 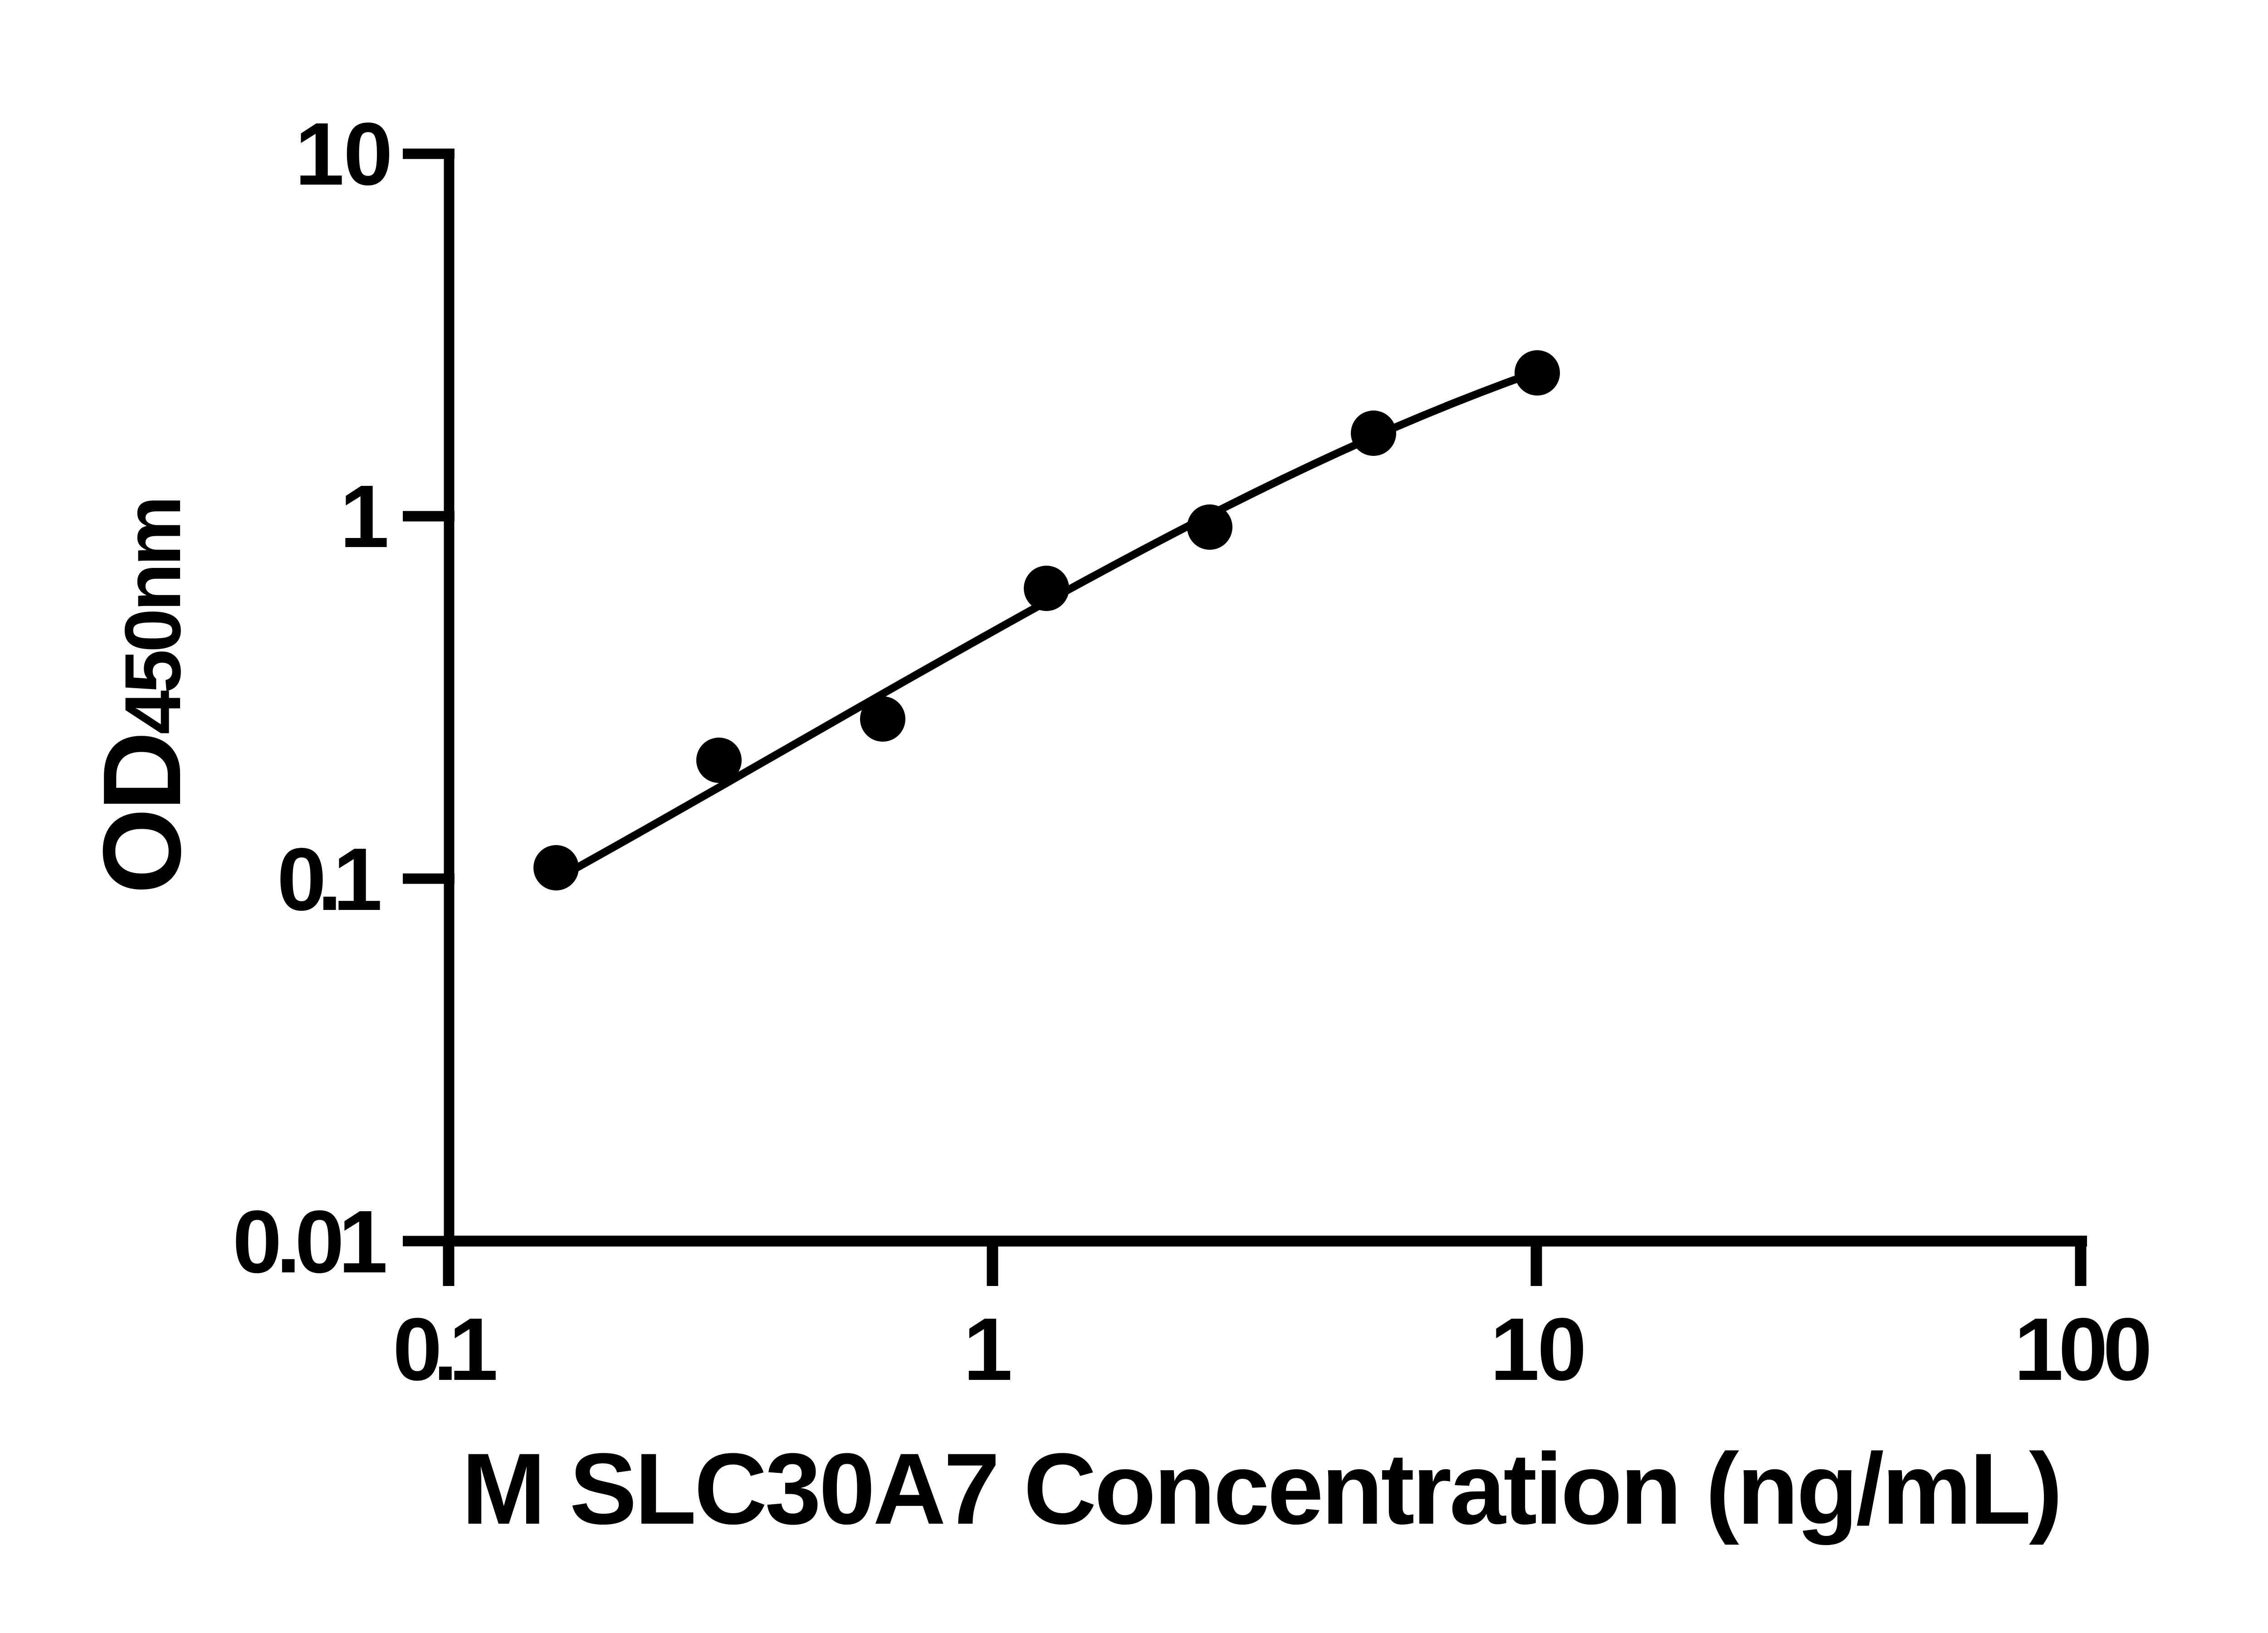 What do you see at coordinates (2081, 1349) in the screenshot?
I see `svg-text: 100` at bounding box center [2081, 1349].